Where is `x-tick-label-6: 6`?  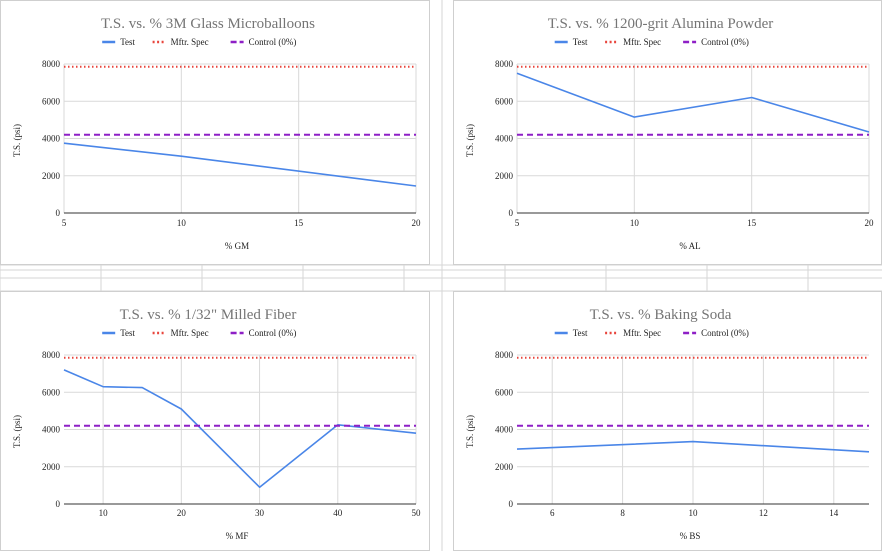 x-tick-label-6: 6 is located at coordinates (552, 513).